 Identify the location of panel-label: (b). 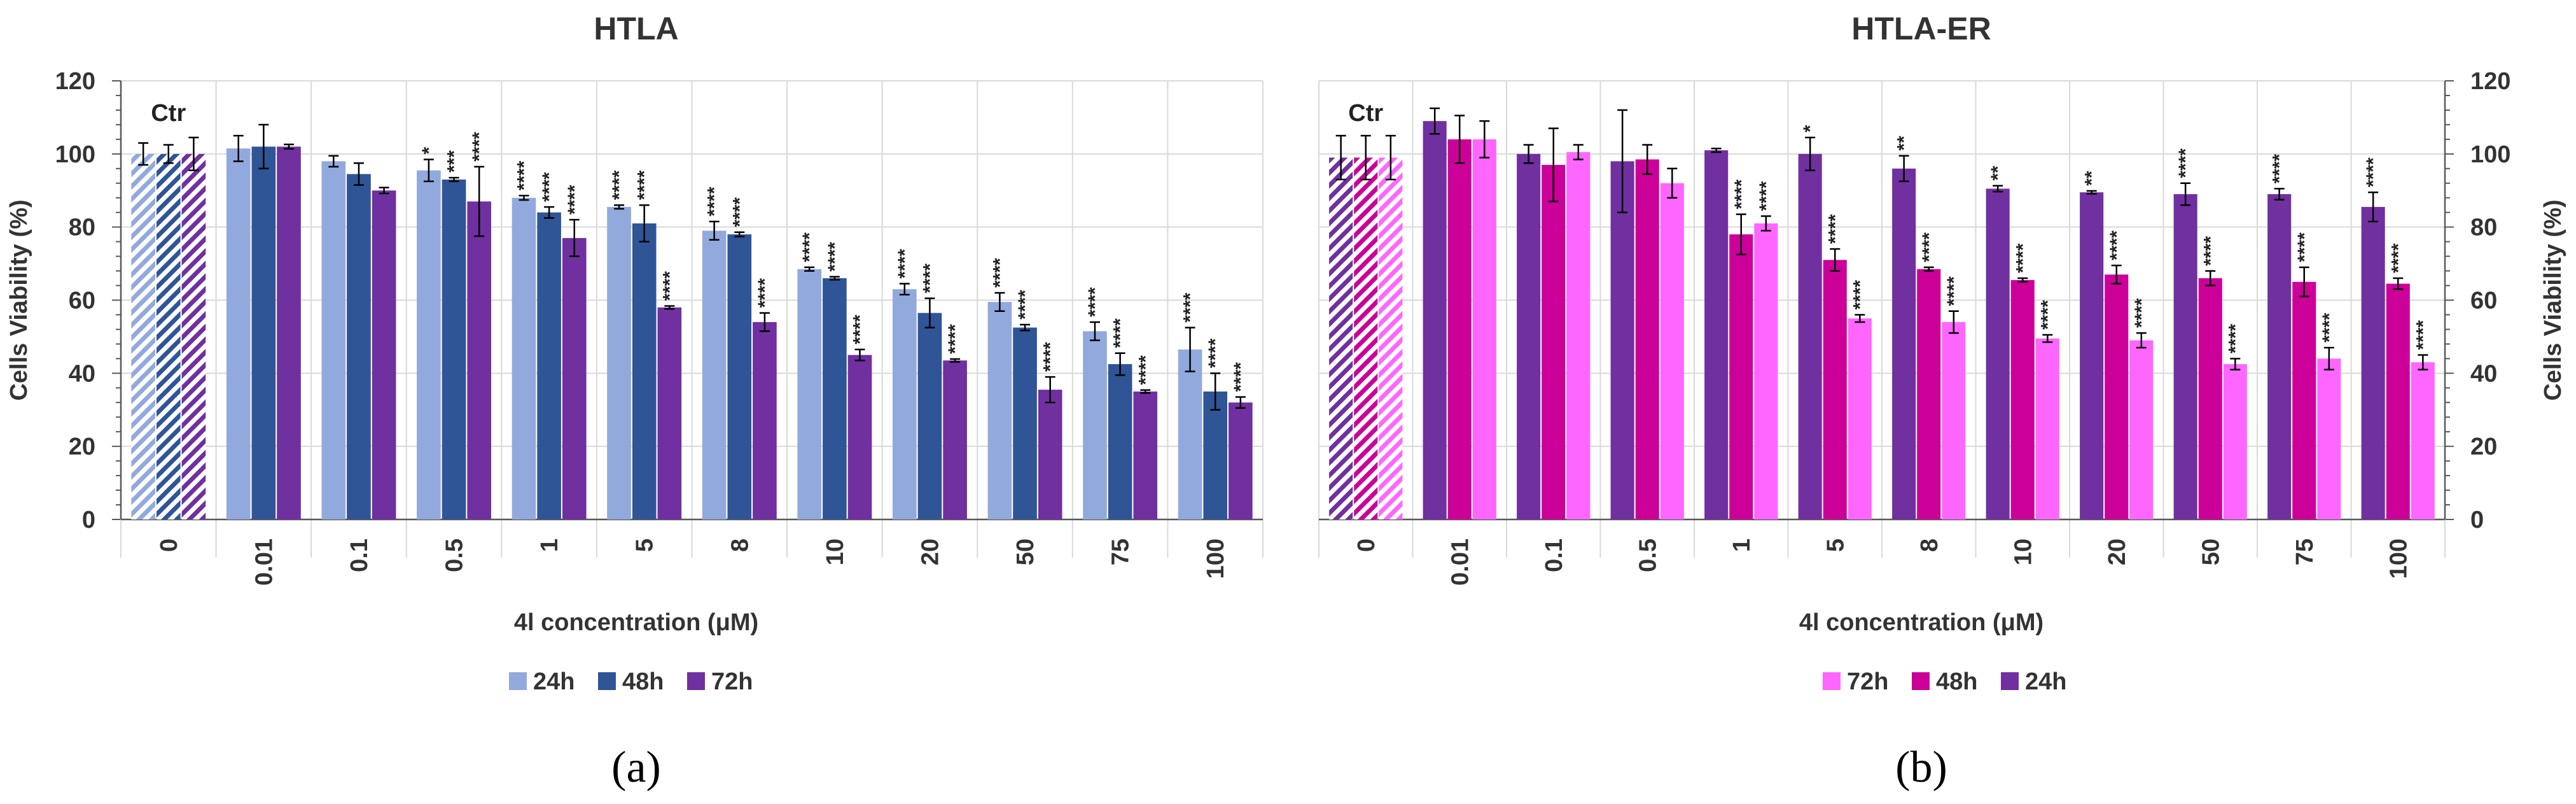
(1921, 767).